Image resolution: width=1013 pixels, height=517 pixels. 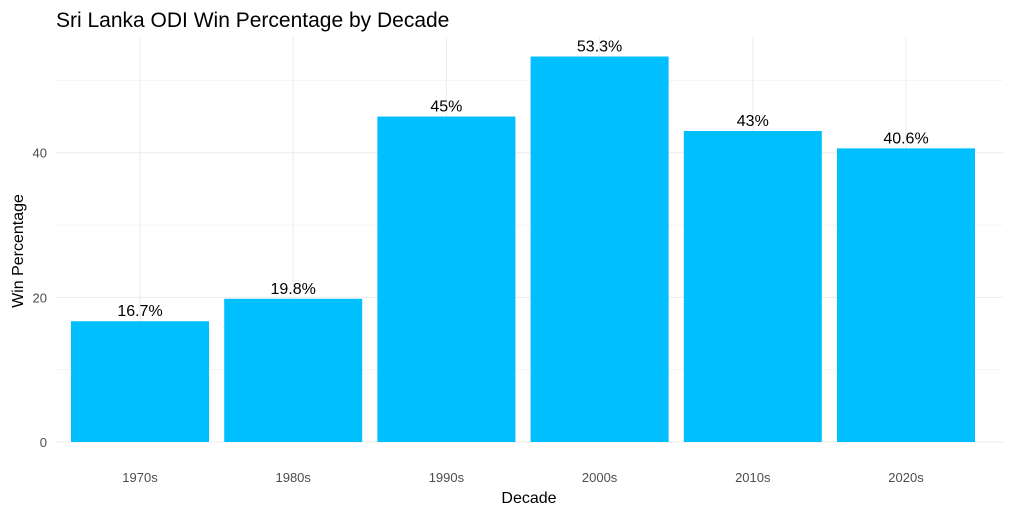 I want to click on x-tick-label-2020s: 2020s, so click(x=906, y=477).